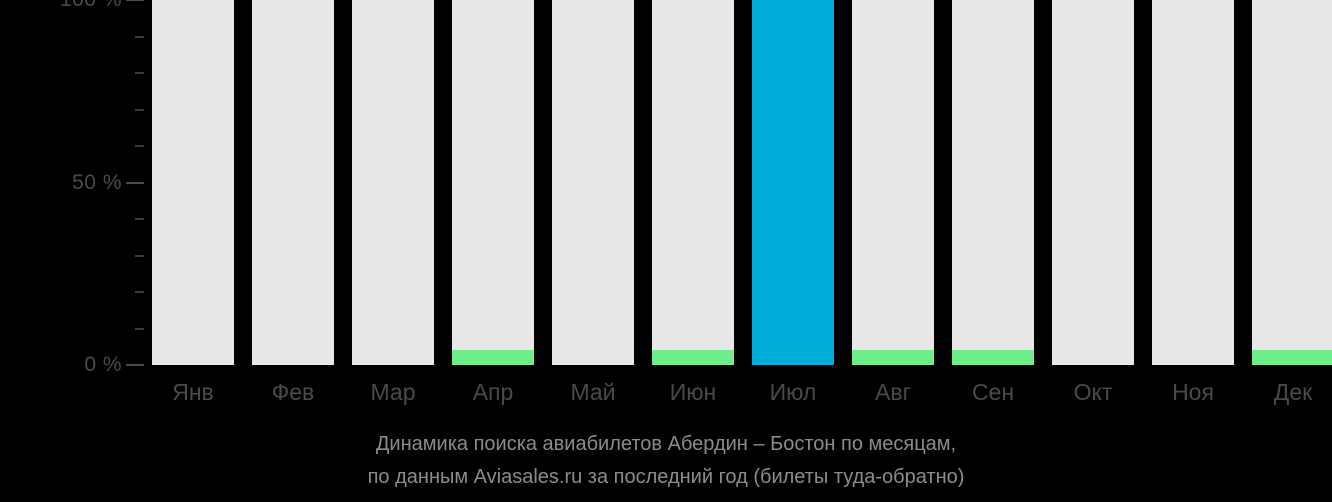 The height and width of the screenshot is (502, 1332). What do you see at coordinates (97, 182) in the screenshot?
I see `y-axis-label: 50 %` at bounding box center [97, 182].